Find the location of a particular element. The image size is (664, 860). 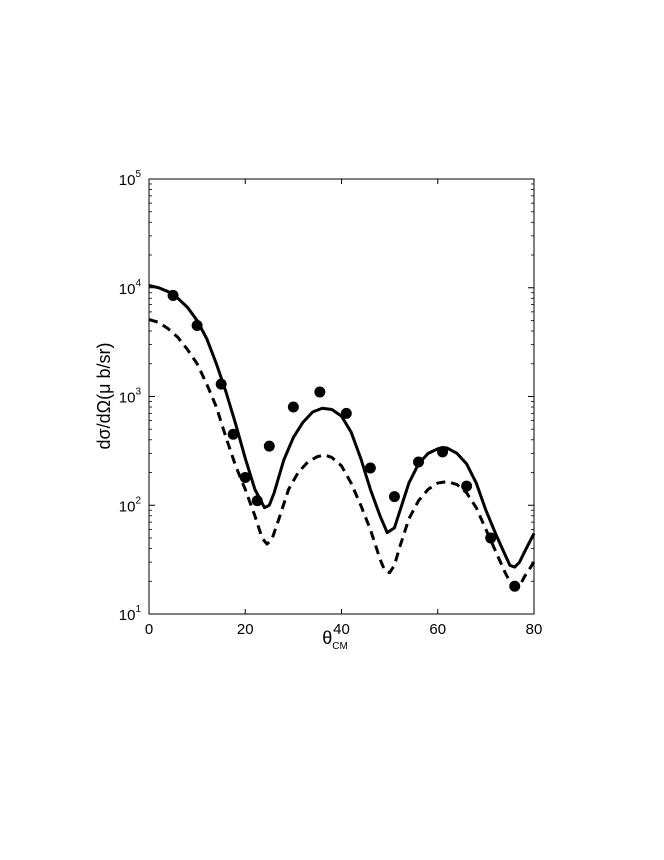

x-axis-label: θCM is located at coordinates (335, 640).